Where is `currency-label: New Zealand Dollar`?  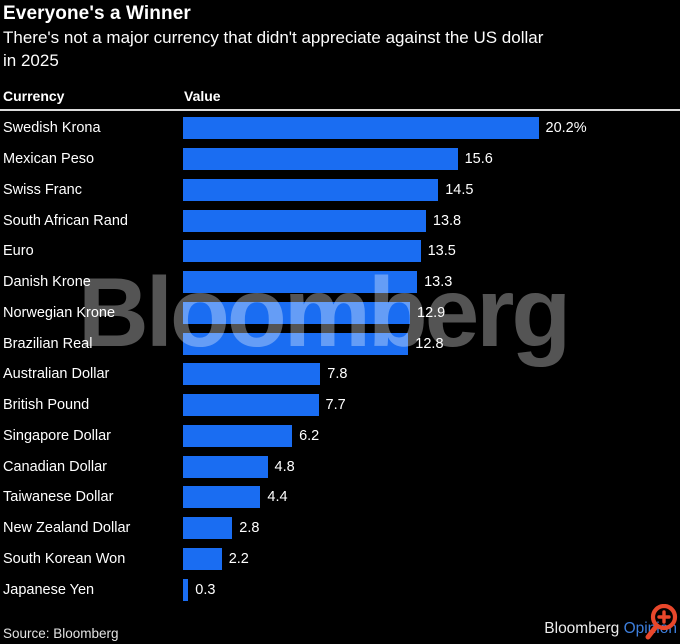
currency-label: New Zealand Dollar is located at coordinates (67, 528).